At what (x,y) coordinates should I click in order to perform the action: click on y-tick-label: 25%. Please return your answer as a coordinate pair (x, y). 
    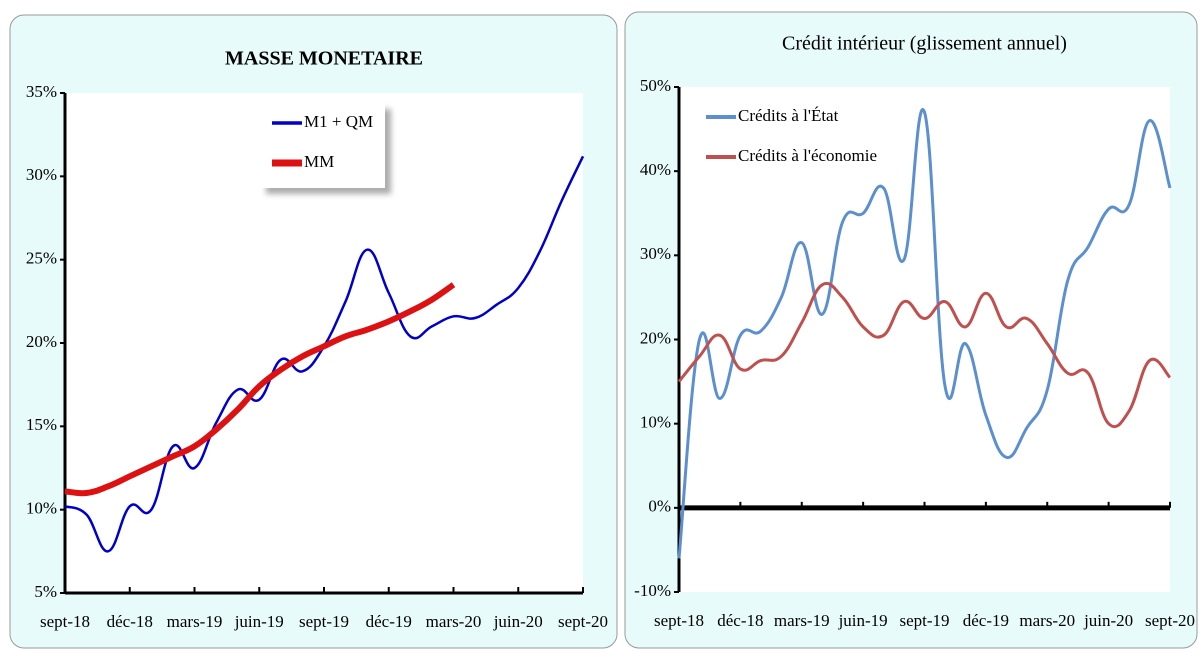
    Looking at the image, I should click on (41, 258).